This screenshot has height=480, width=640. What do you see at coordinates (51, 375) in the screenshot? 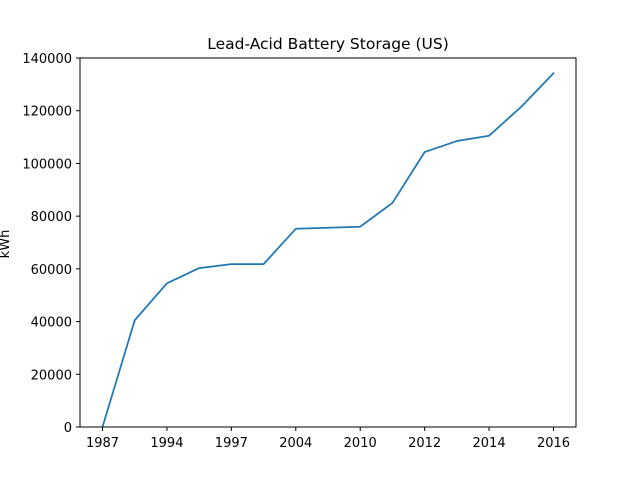
I see `y-tick-label: 20000` at bounding box center [51, 375].